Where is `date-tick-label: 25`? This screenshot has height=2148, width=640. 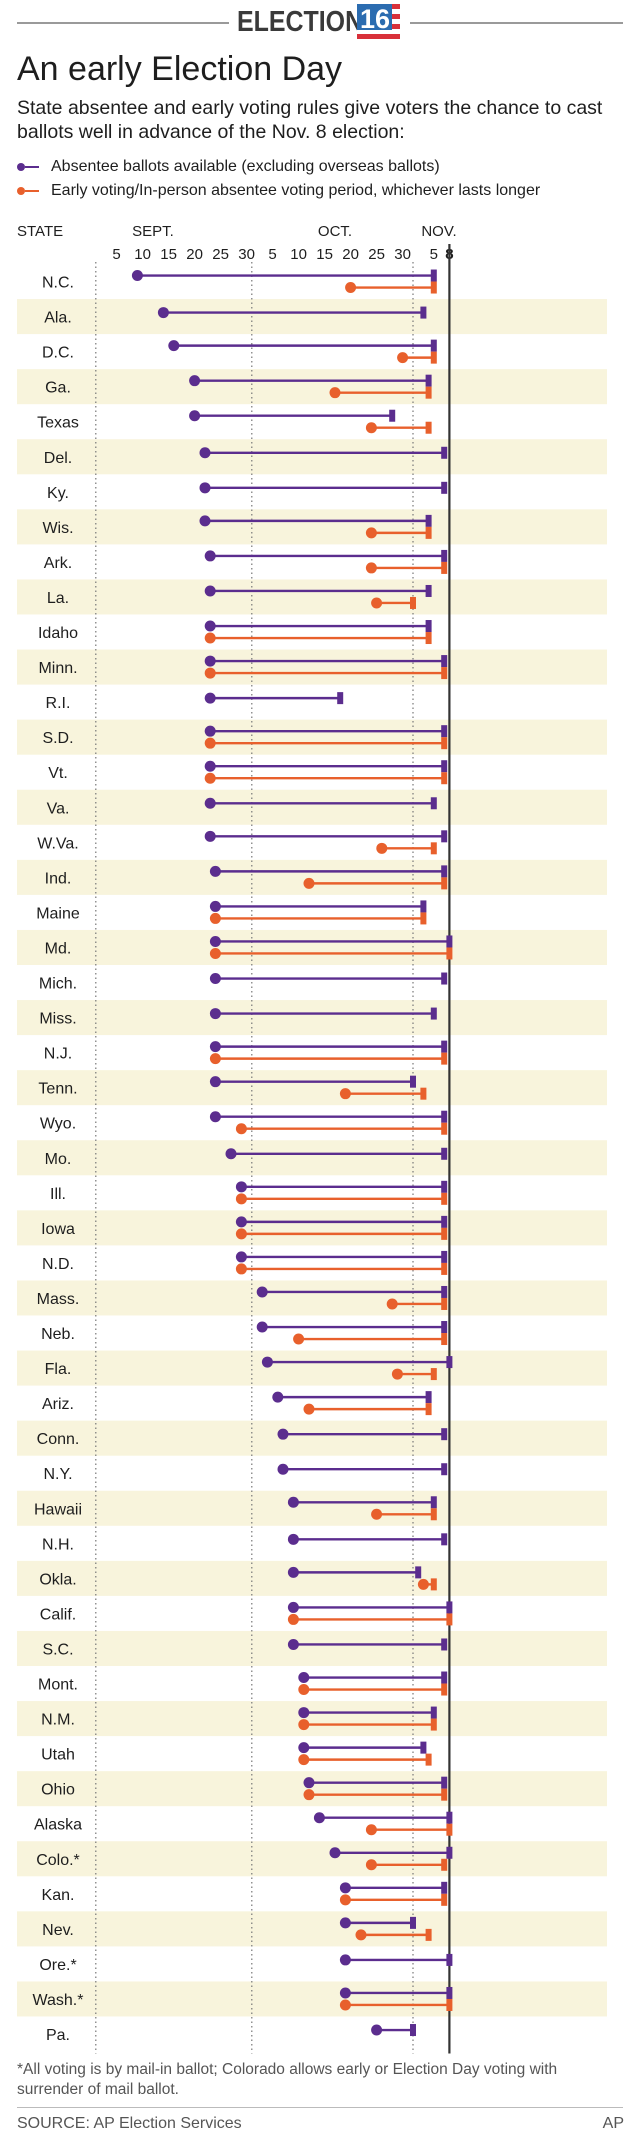 date-tick-label: 25 is located at coordinates (376, 254).